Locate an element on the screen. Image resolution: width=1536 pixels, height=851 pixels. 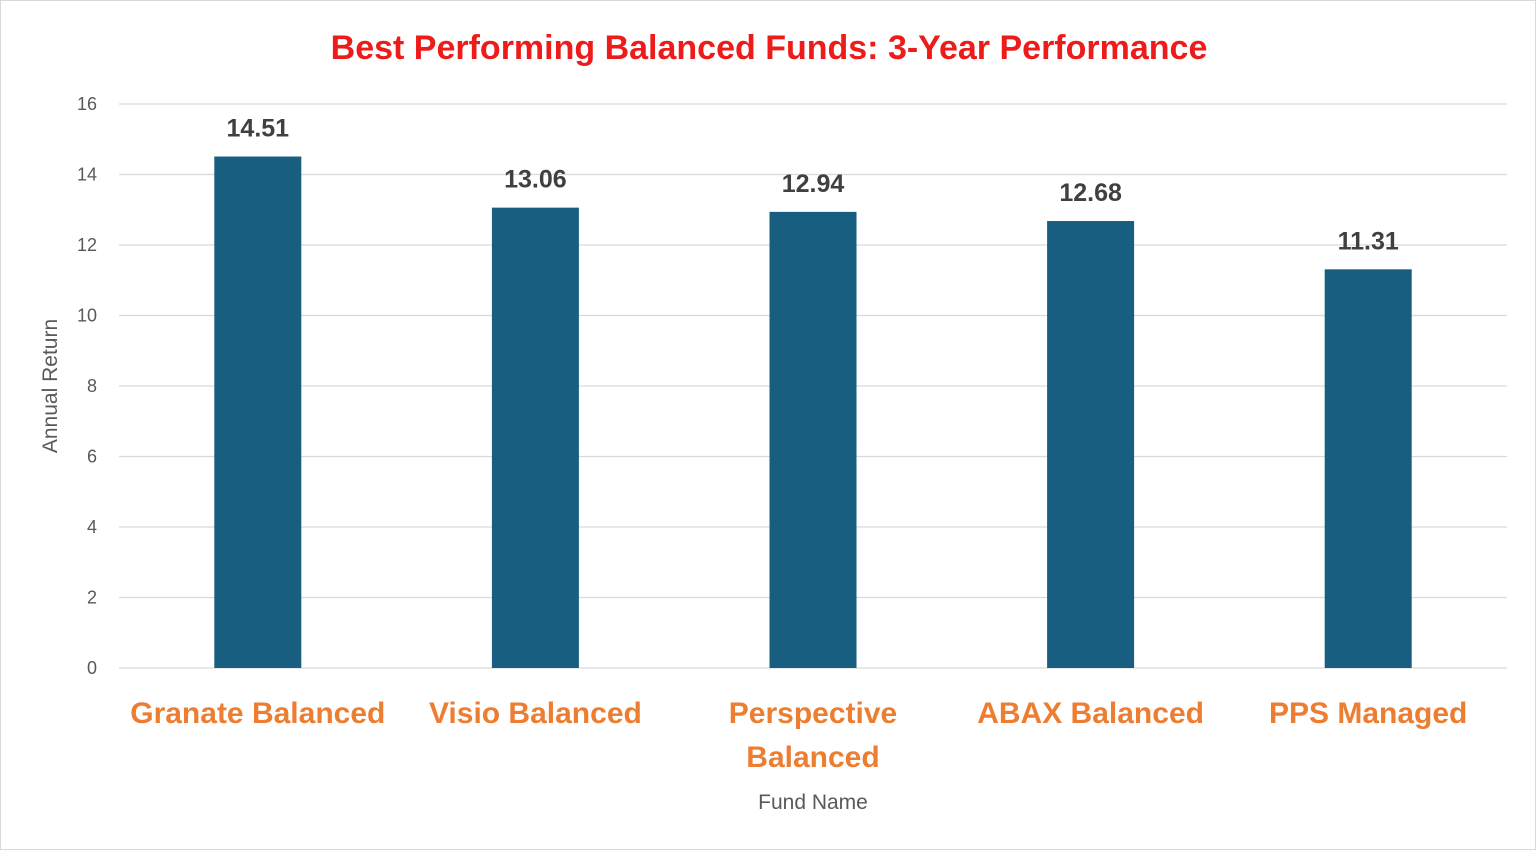
data-label: 12.68 is located at coordinates (1090, 193).